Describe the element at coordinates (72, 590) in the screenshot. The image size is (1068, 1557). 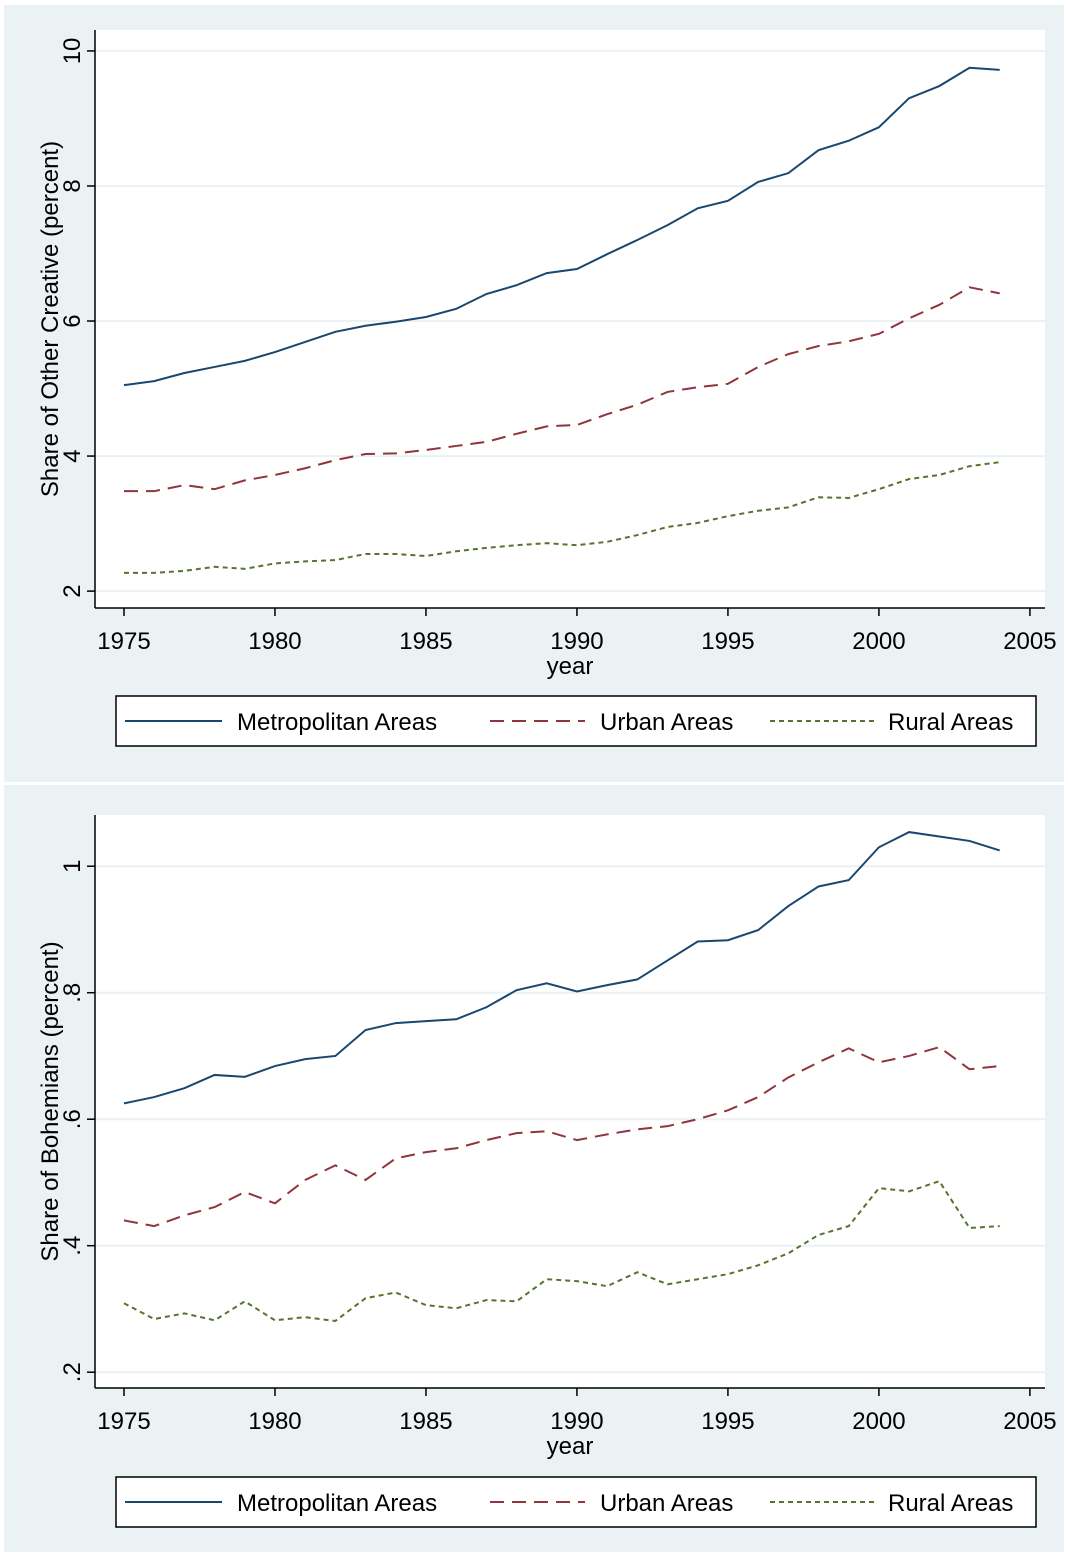
I see `y-tick-label: 2` at that location.